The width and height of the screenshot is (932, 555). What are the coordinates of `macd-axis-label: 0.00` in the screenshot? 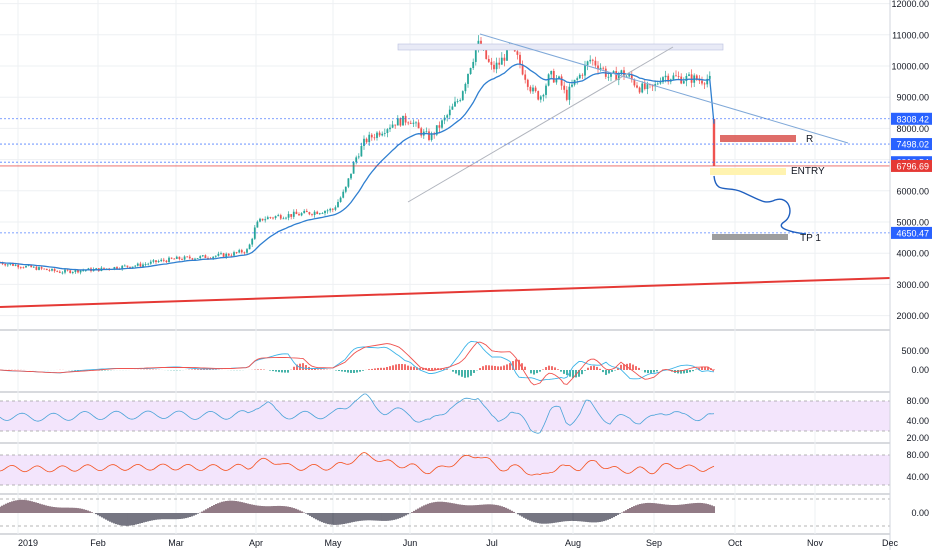 It's located at (920, 370).